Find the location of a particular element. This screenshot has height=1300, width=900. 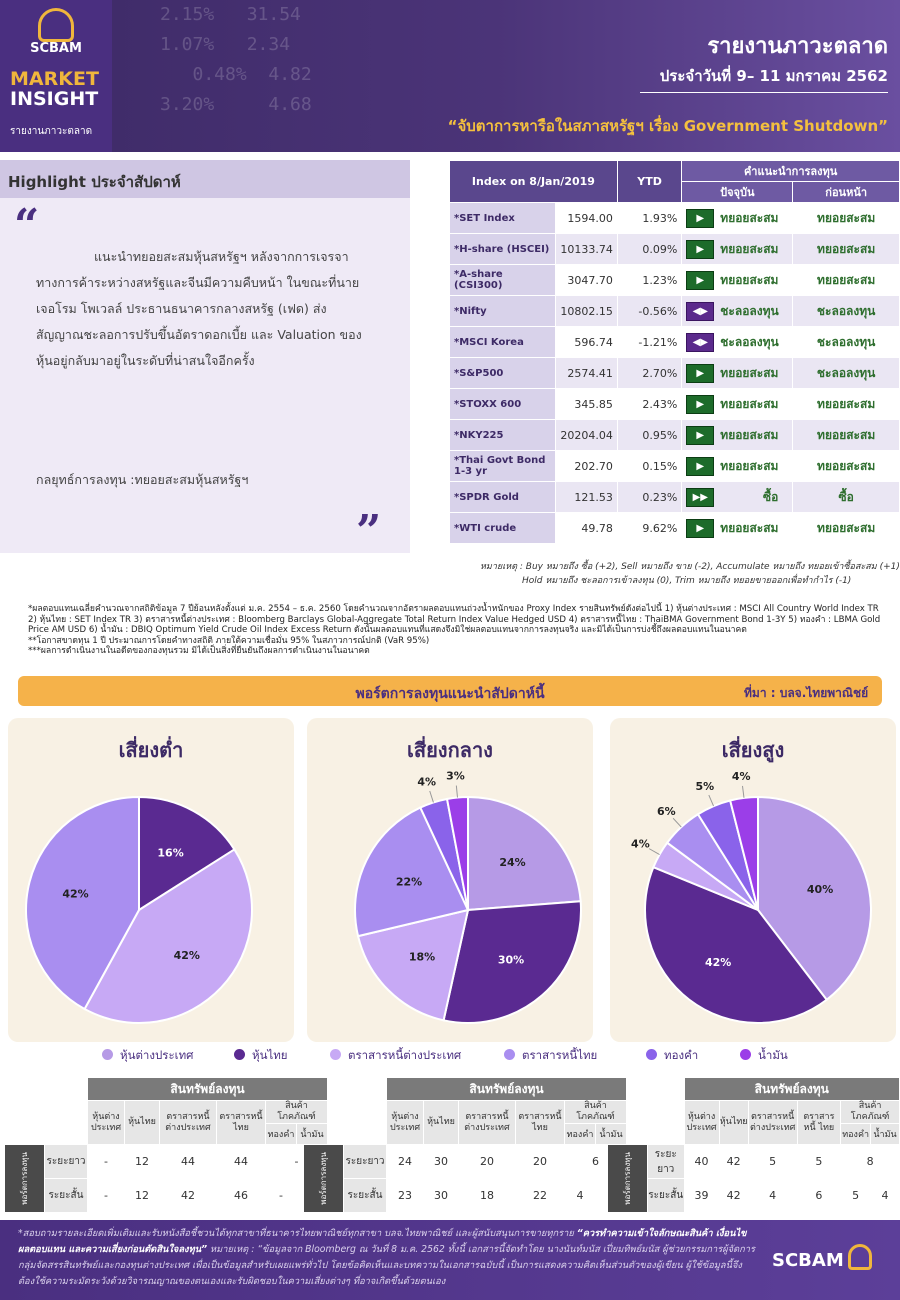

pie-label: 4% is located at coordinates (741, 776).